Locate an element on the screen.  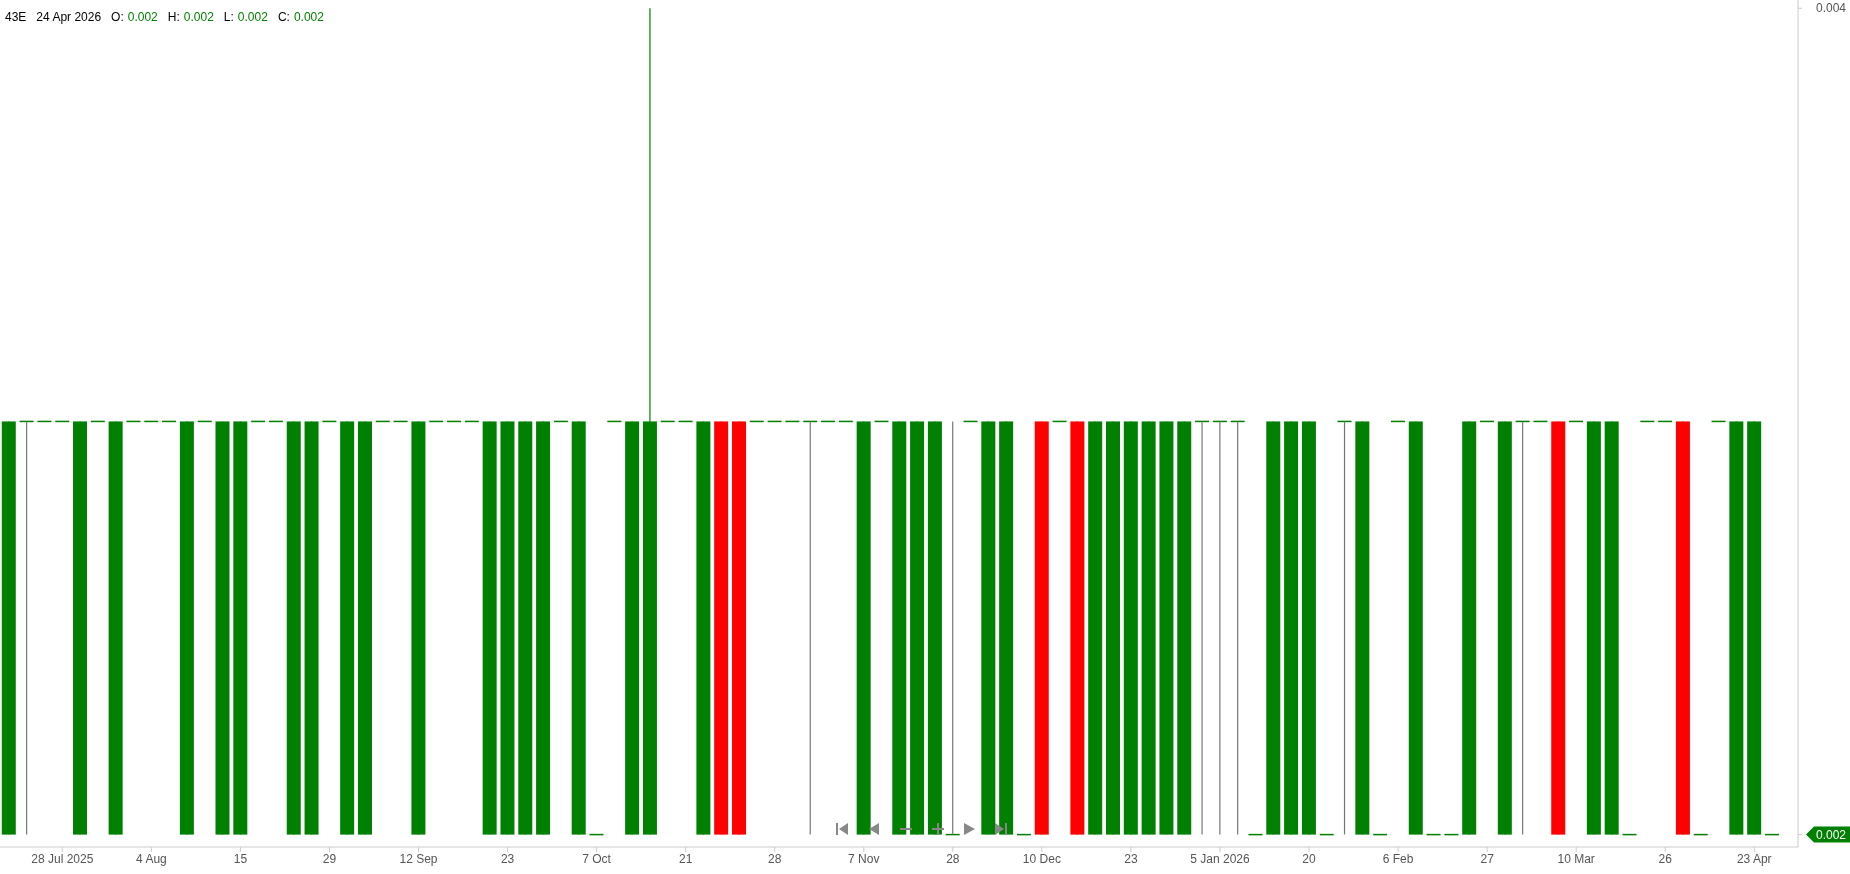
x-tick-label: 20 is located at coordinates (1309, 858).